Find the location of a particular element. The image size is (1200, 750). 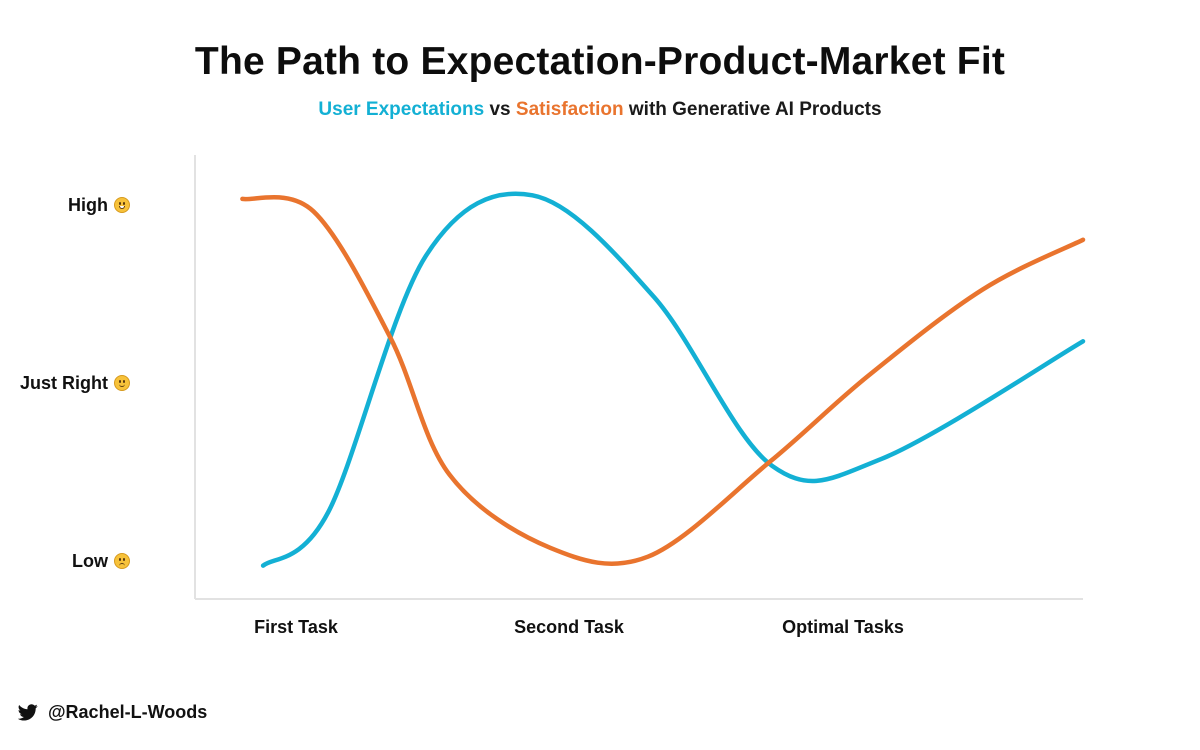

star-struck-emoji-icon is located at coordinates (122, 205).